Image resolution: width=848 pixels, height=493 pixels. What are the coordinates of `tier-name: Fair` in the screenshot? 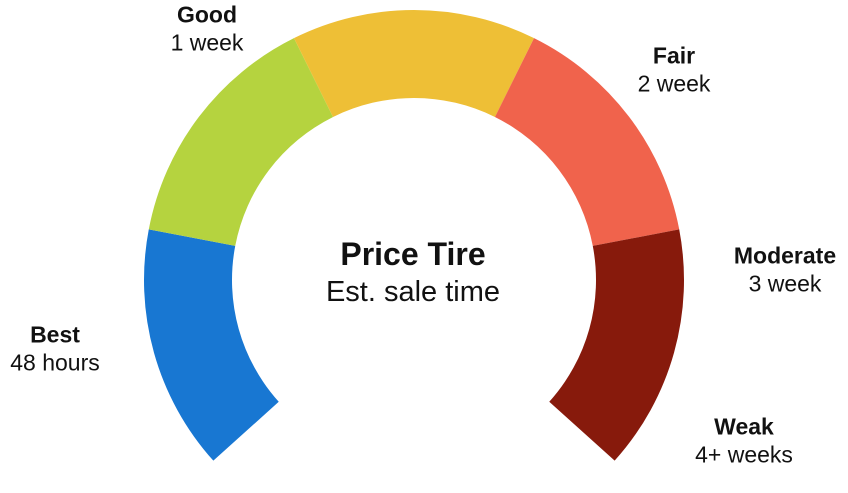 It's located at (674, 55).